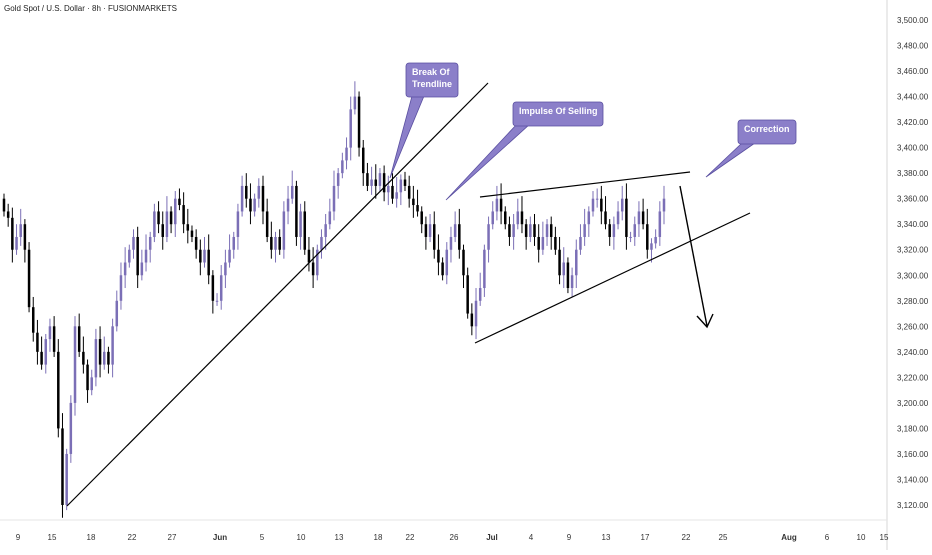 This screenshot has width=932, height=555. What do you see at coordinates (913, 97) in the screenshot?
I see `y-tick-label: 3,440.00` at bounding box center [913, 97].